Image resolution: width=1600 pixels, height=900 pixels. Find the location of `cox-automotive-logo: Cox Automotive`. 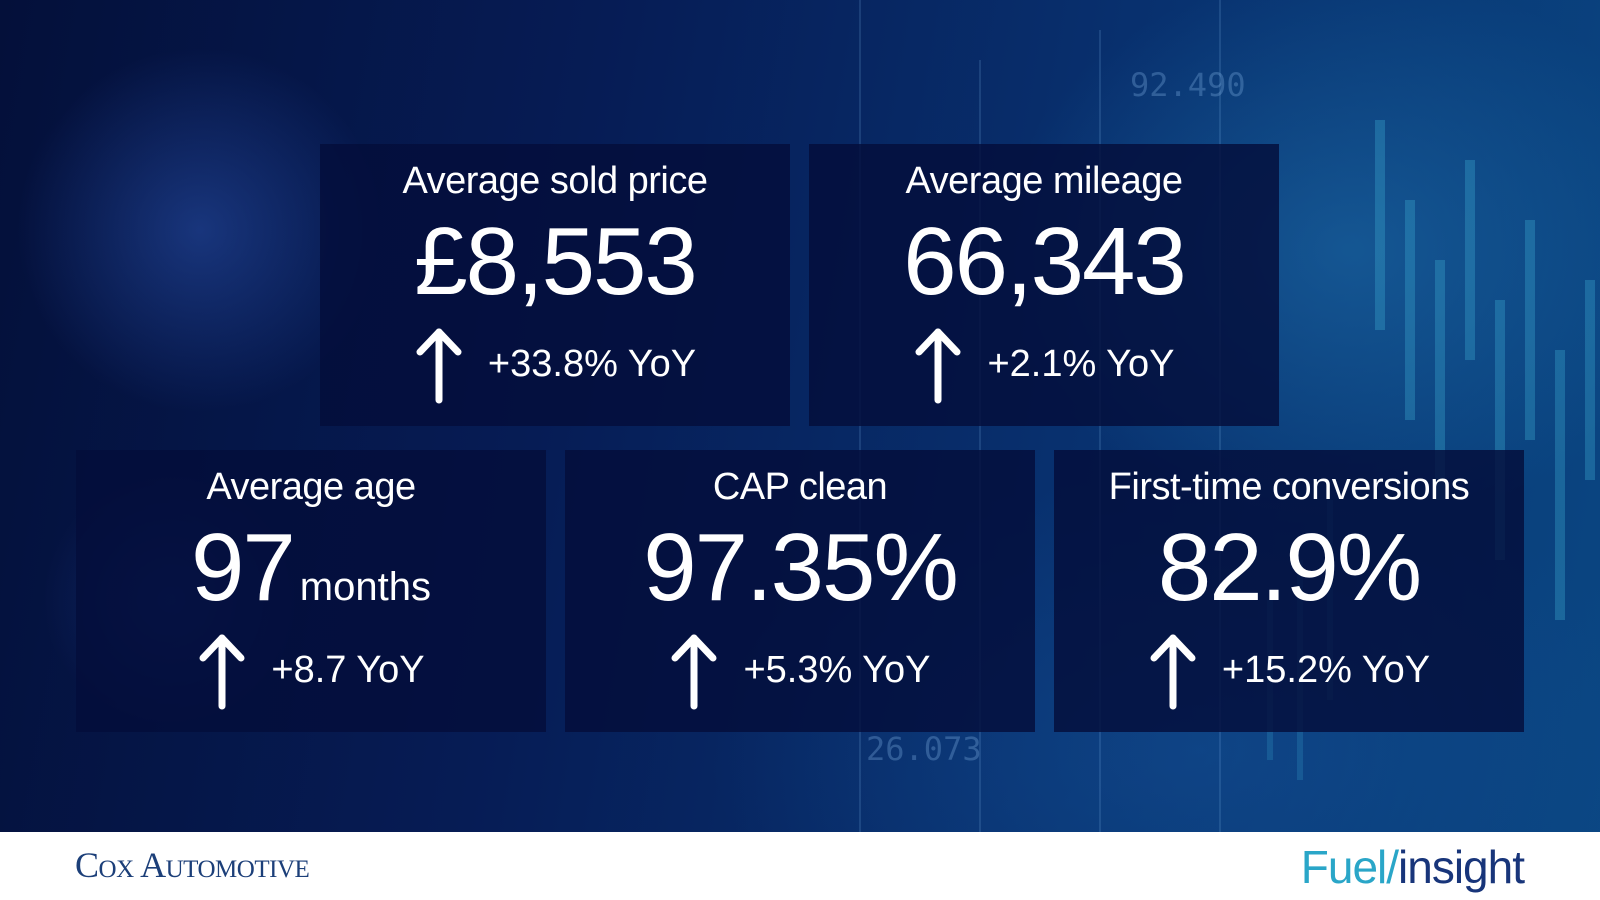

cox-automotive-logo: Cox Automotive is located at coordinates (192, 865).